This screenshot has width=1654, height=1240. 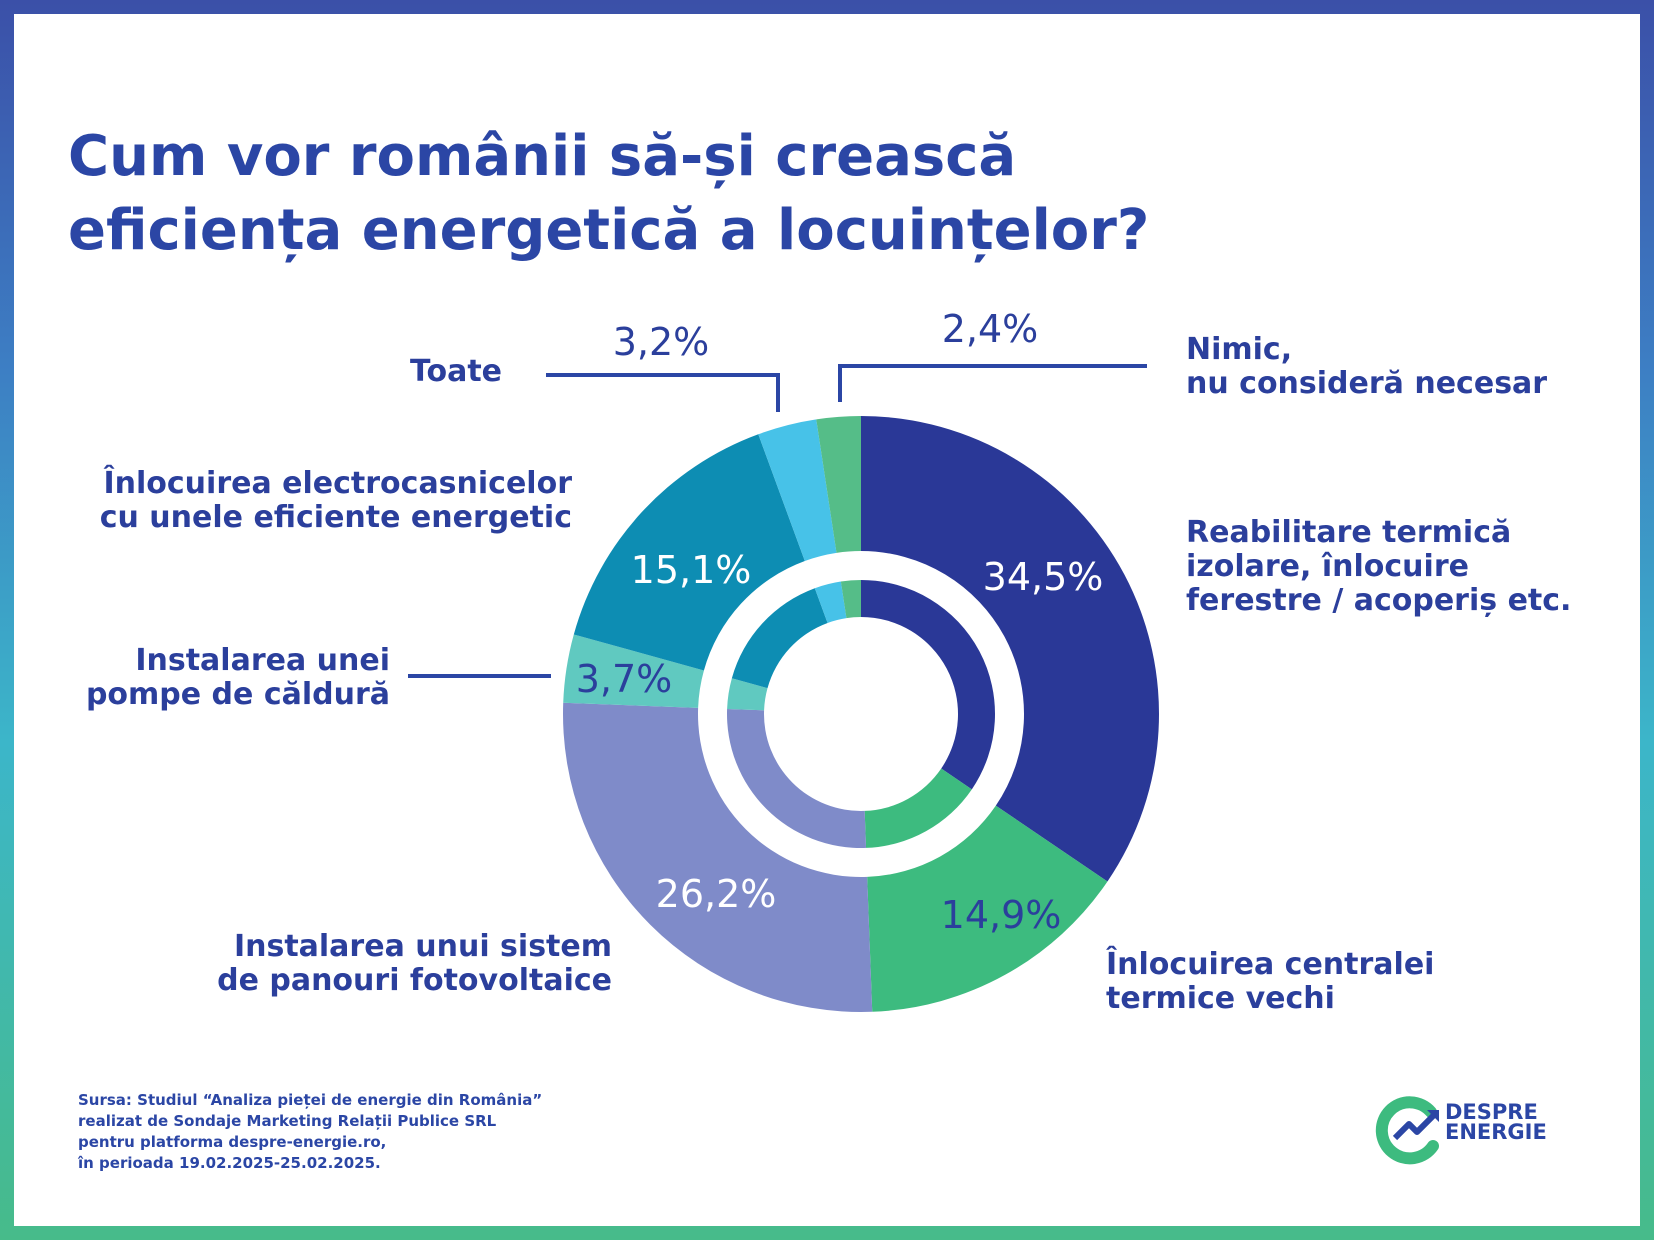 I want to click on outer-slice-nimic, so click(x=838, y=484).